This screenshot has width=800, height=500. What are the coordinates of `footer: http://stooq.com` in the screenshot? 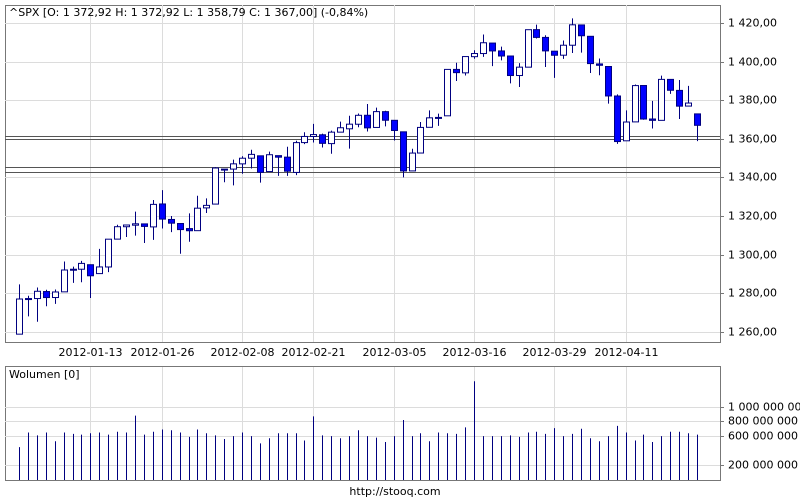 It's located at (394, 491).